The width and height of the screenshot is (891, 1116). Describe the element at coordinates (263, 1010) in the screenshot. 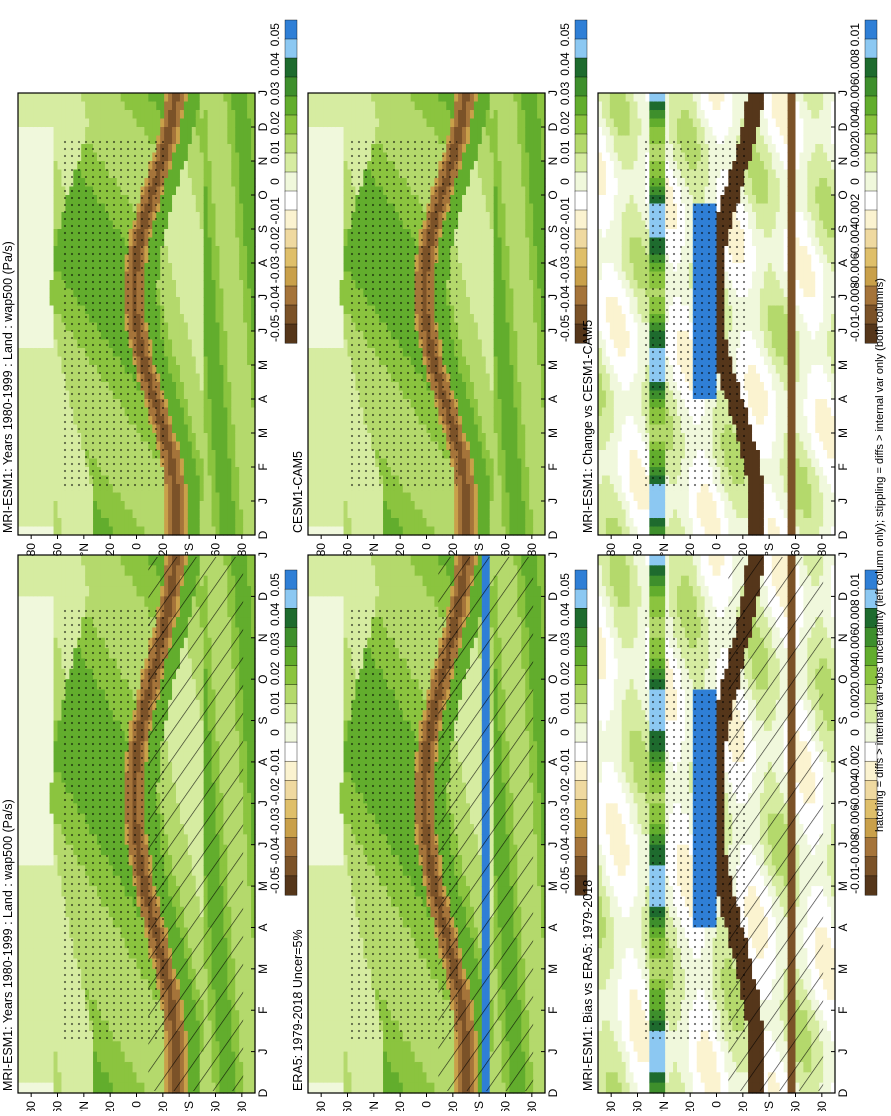

I see `time-tick-label: F` at that location.